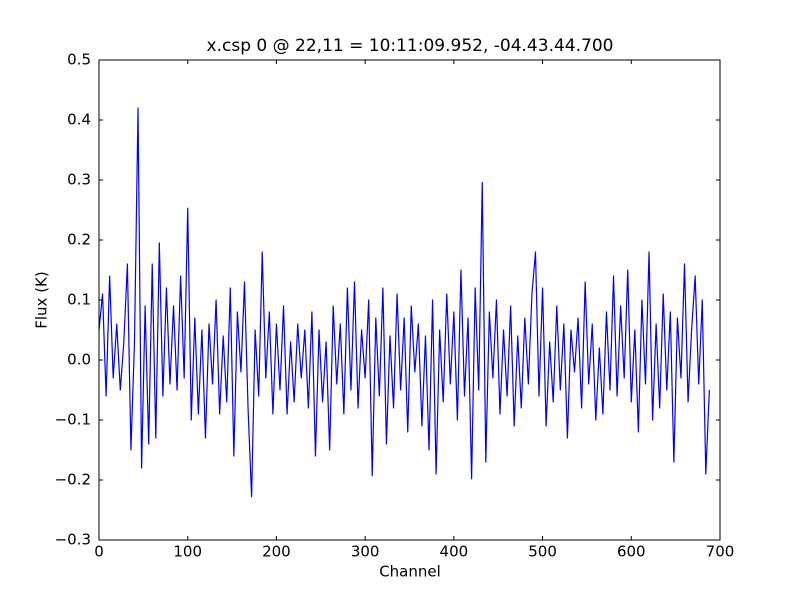  I want to click on x-tick-label: 600, so click(631, 552).